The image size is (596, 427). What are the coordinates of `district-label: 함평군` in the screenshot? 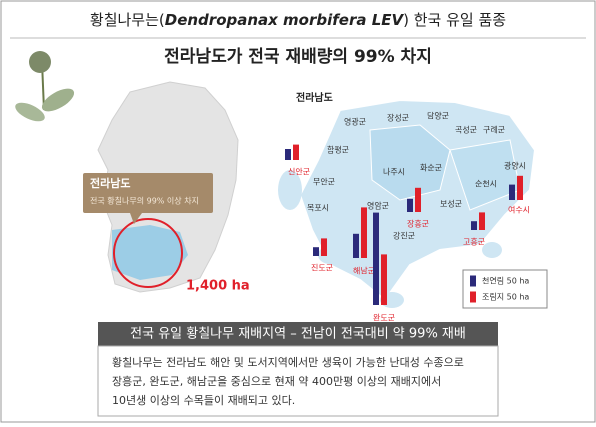 It's located at (338, 150).